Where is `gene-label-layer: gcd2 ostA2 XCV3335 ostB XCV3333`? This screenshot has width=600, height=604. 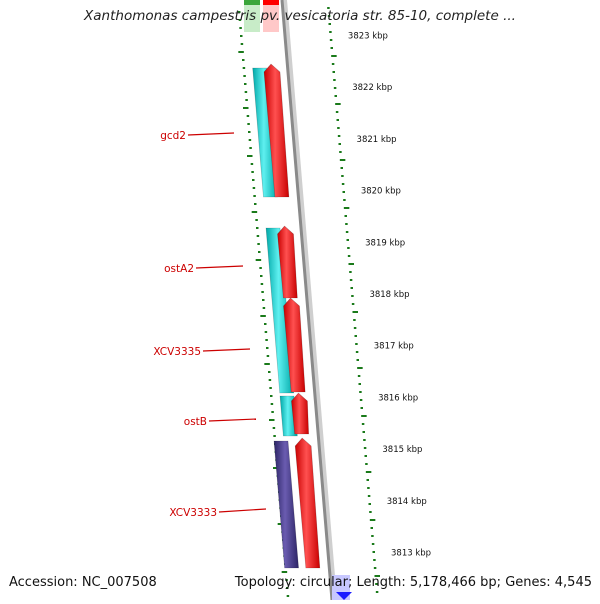 gene-label-layer: gcd2 ostA2 XCV3335 ostB XCV3333 is located at coordinates (210, 324).